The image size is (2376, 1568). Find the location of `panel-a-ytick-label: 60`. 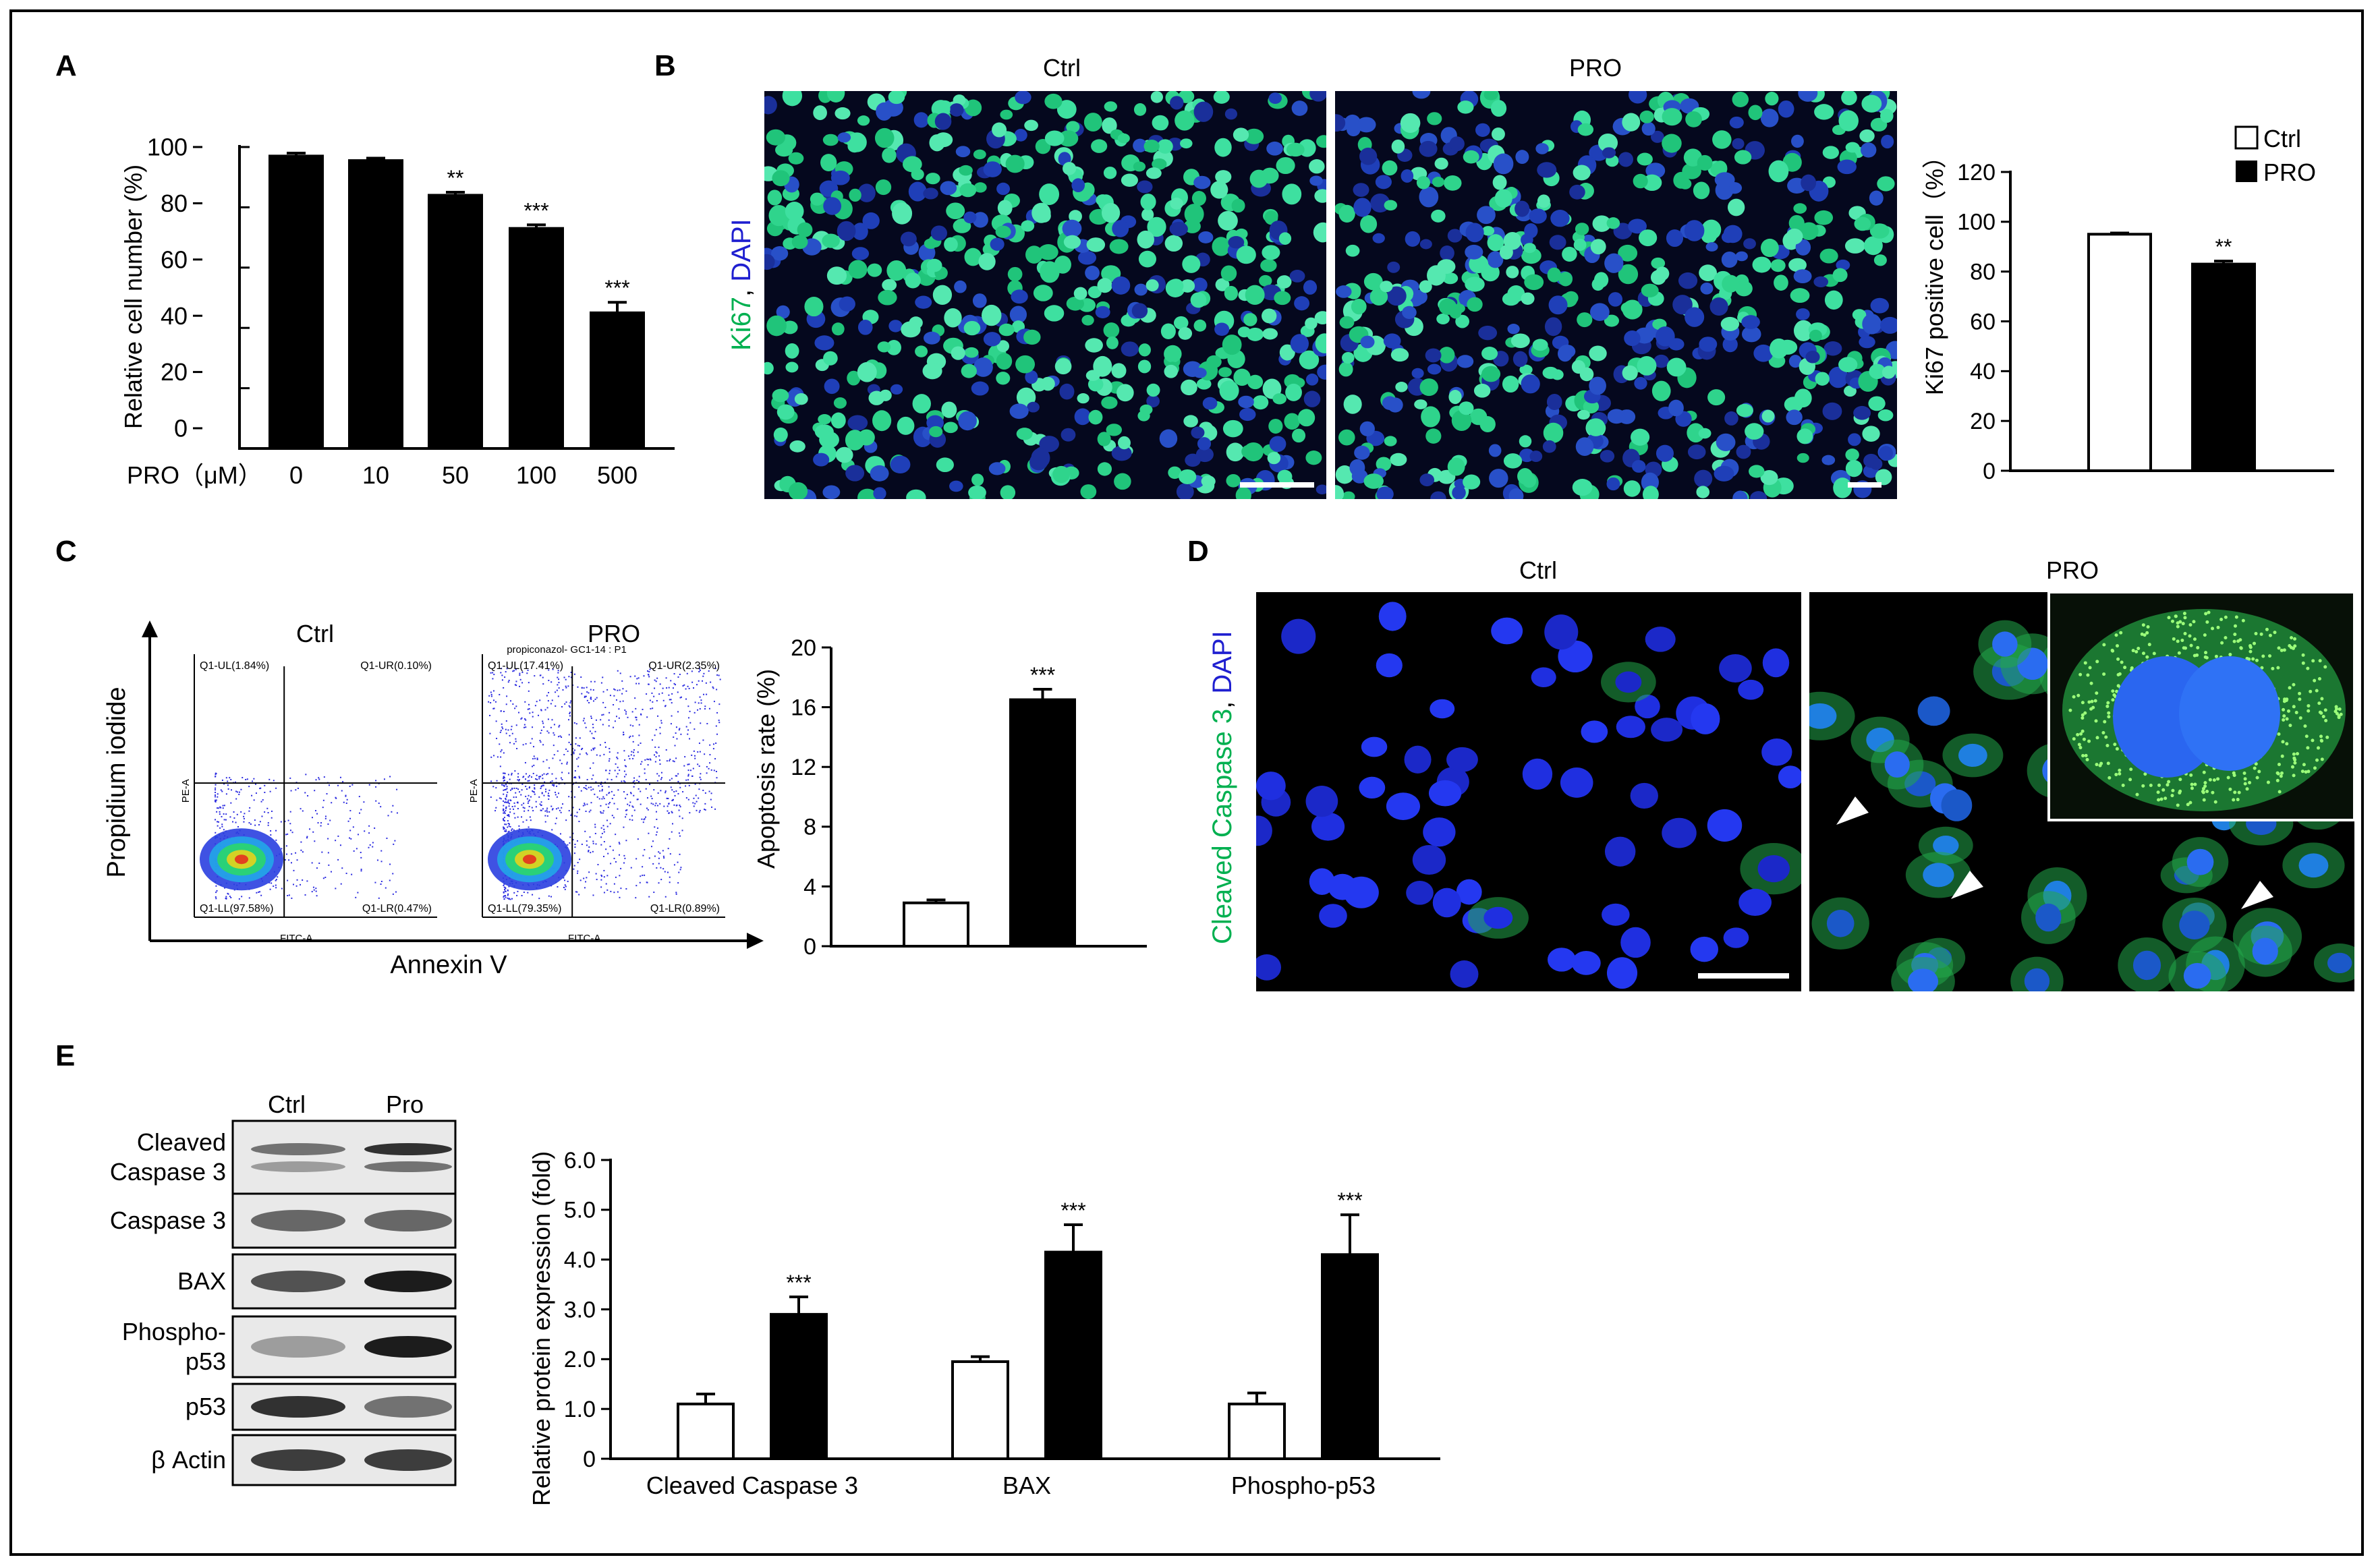

panel-a-ytick-label: 60 is located at coordinates (174, 259).